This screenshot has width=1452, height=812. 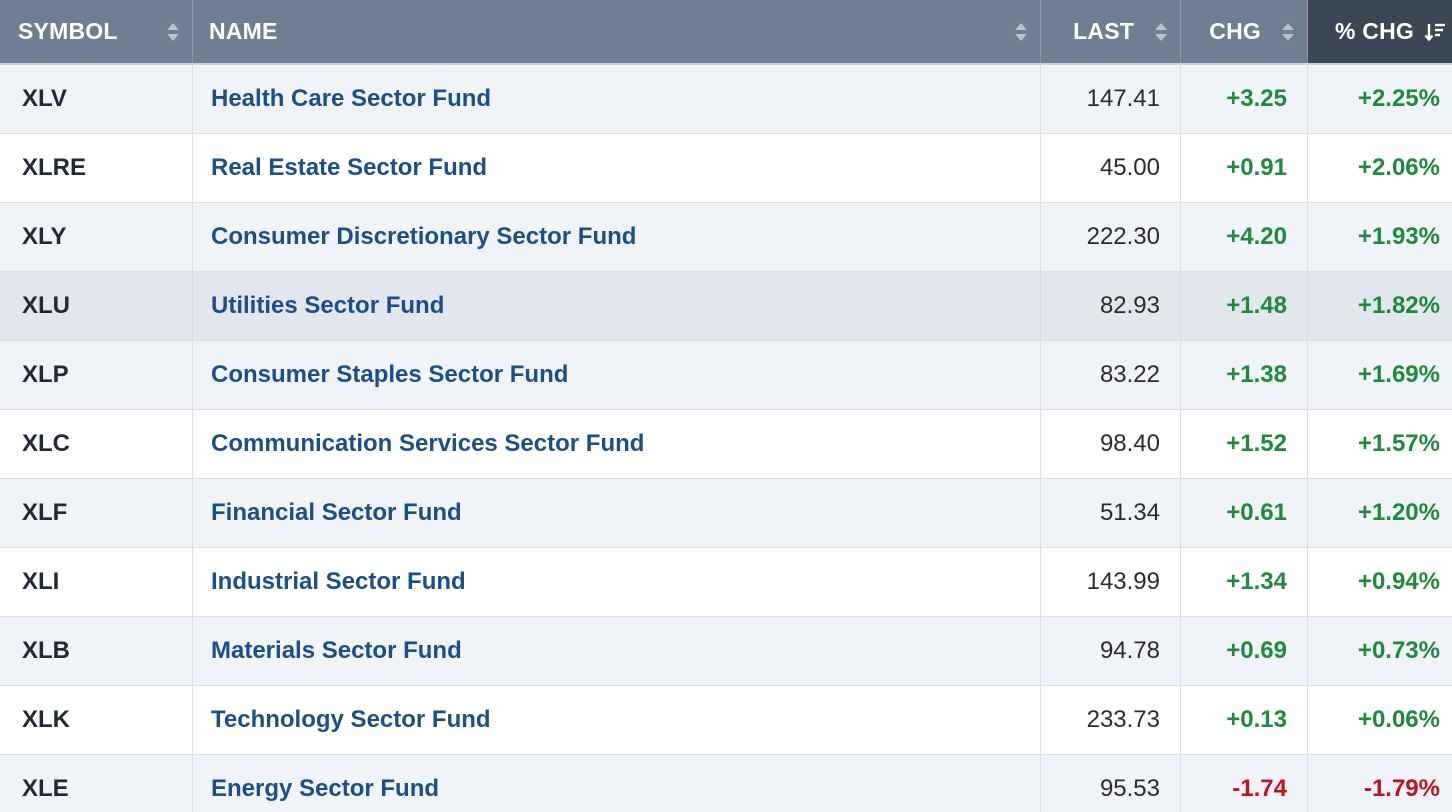 I want to click on sort-descending-icon, so click(x=1434, y=32).